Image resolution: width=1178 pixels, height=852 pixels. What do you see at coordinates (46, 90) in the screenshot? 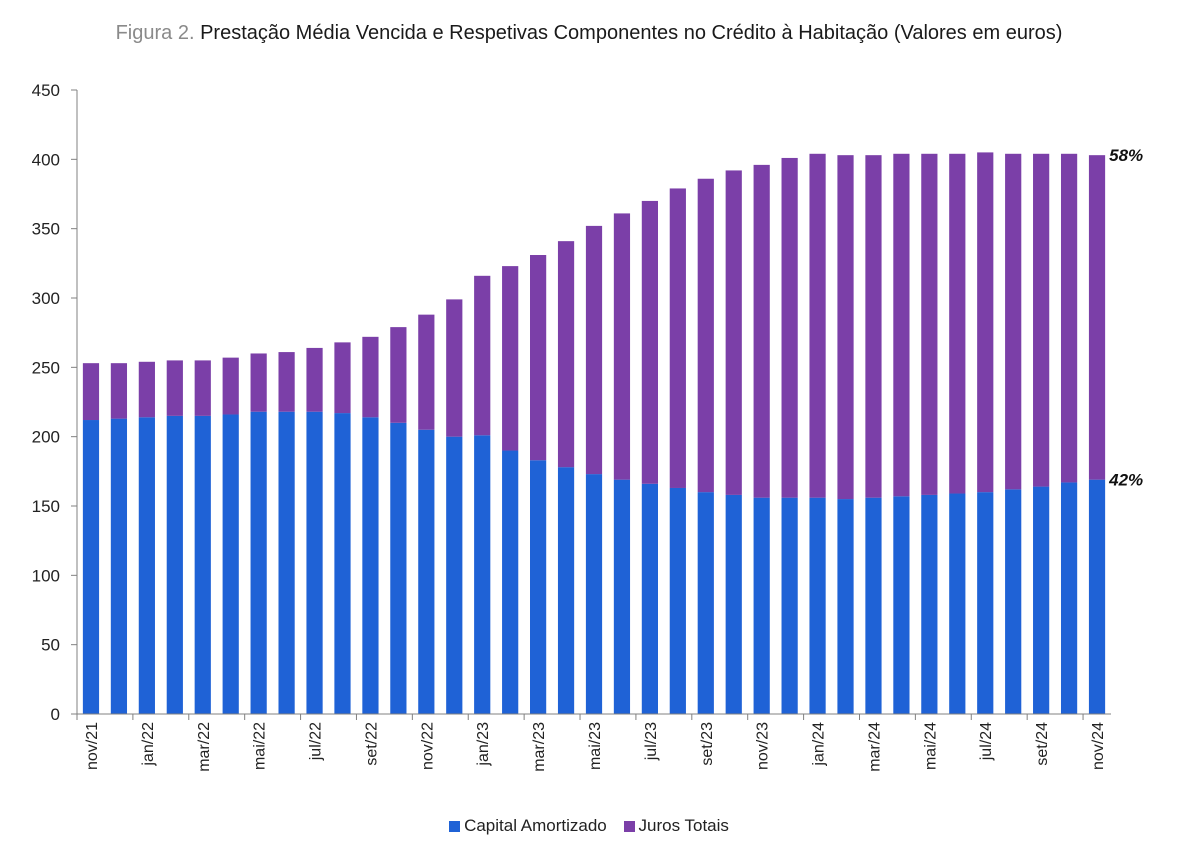
I see `y-tick-label: 450` at bounding box center [46, 90].